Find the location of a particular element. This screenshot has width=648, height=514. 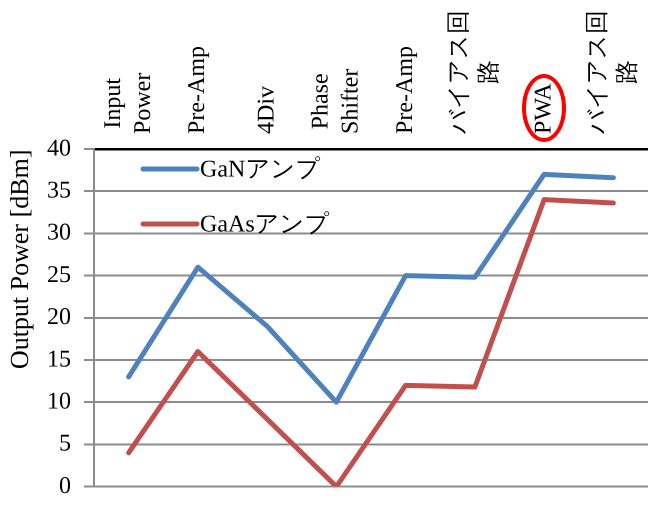

x-tick-label: PWA is located at coordinates (543, 108).